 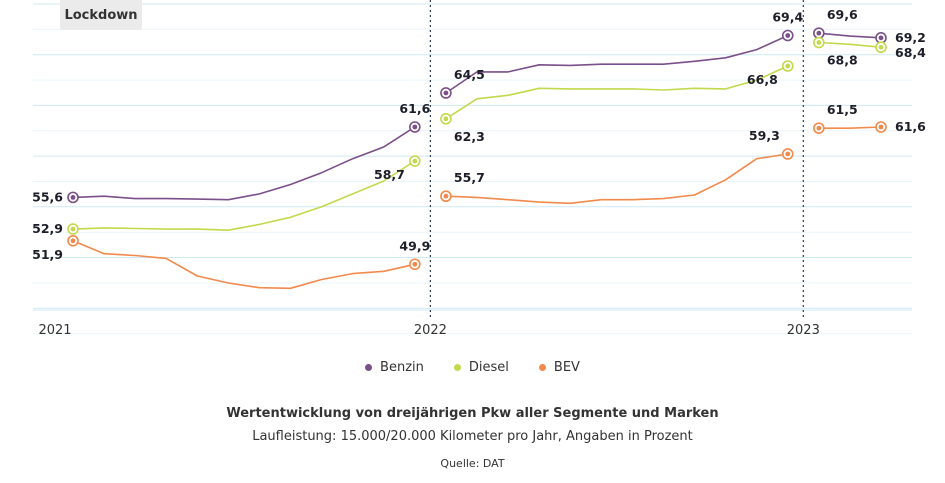 I want to click on legend-item-bev: BEV, so click(x=559, y=367).